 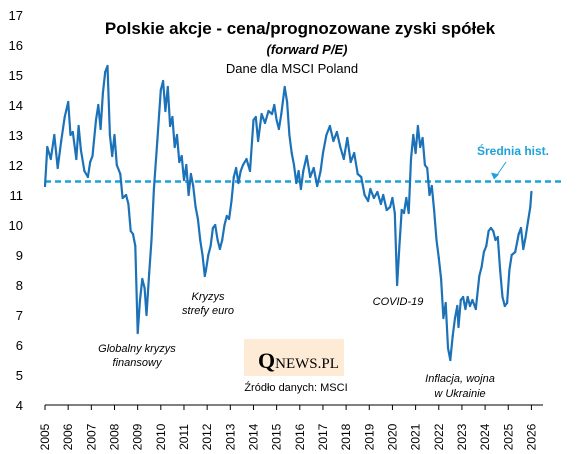 What do you see at coordinates (16, 225) in the screenshot?
I see `y-tick-label-10: 10` at bounding box center [16, 225].